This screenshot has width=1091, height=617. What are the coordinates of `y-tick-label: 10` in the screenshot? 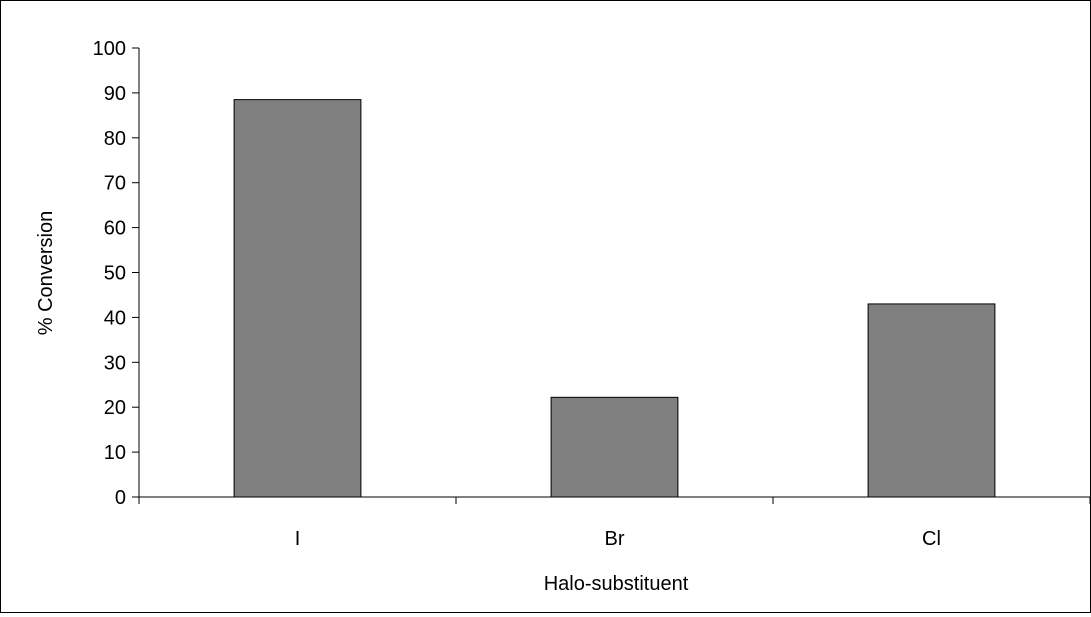 It's located at (115, 453).